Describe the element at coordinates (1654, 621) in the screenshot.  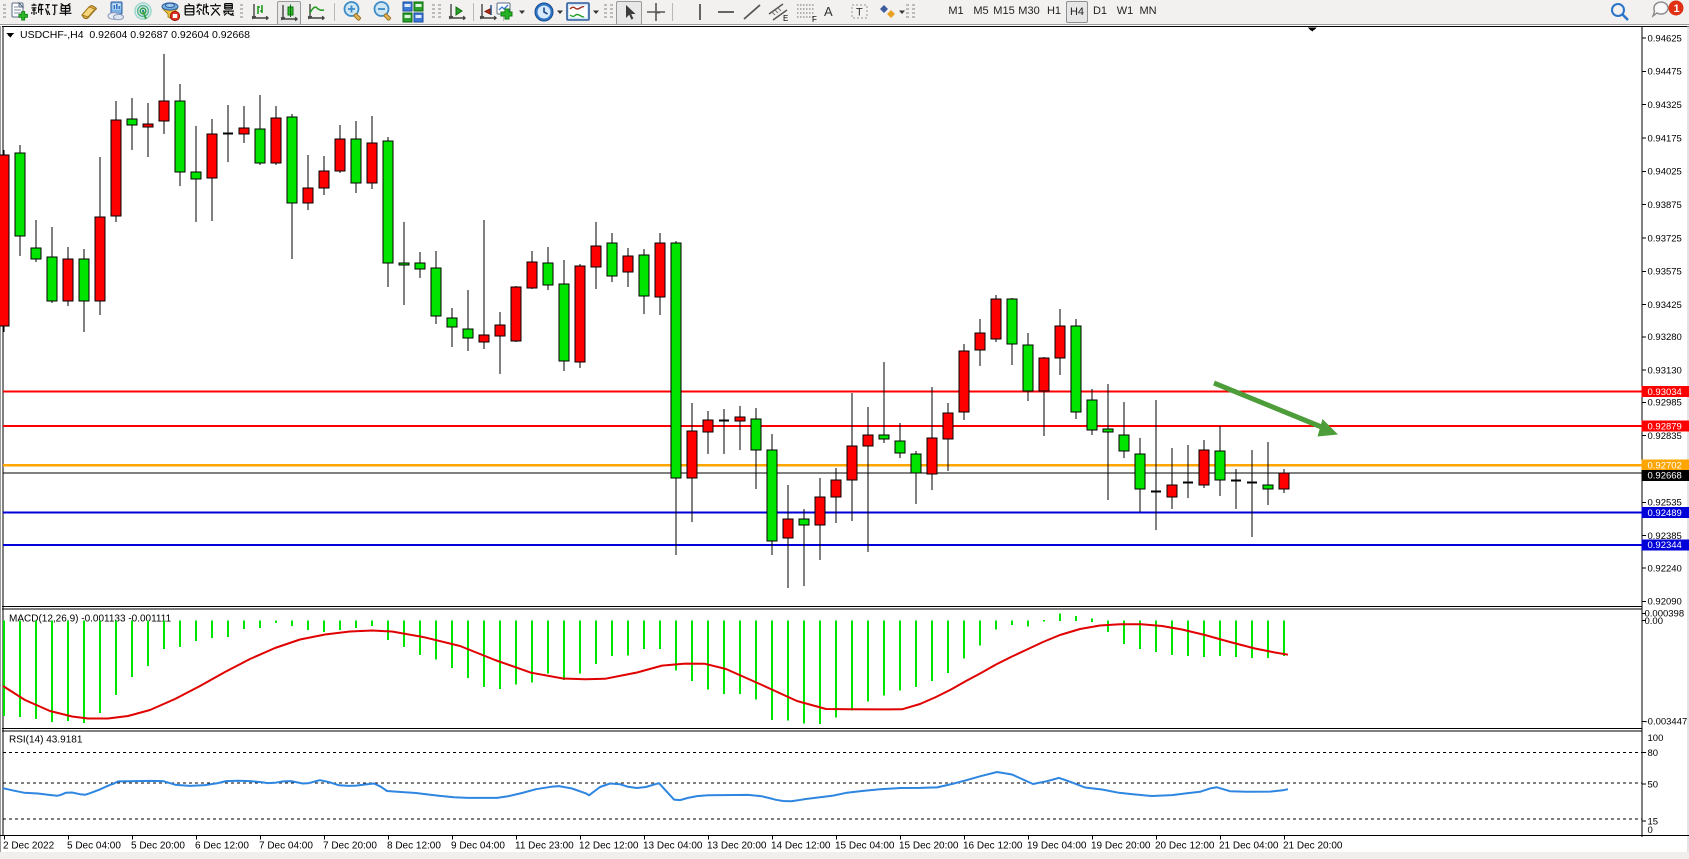
I see `svg-text: 0.00` at that location.